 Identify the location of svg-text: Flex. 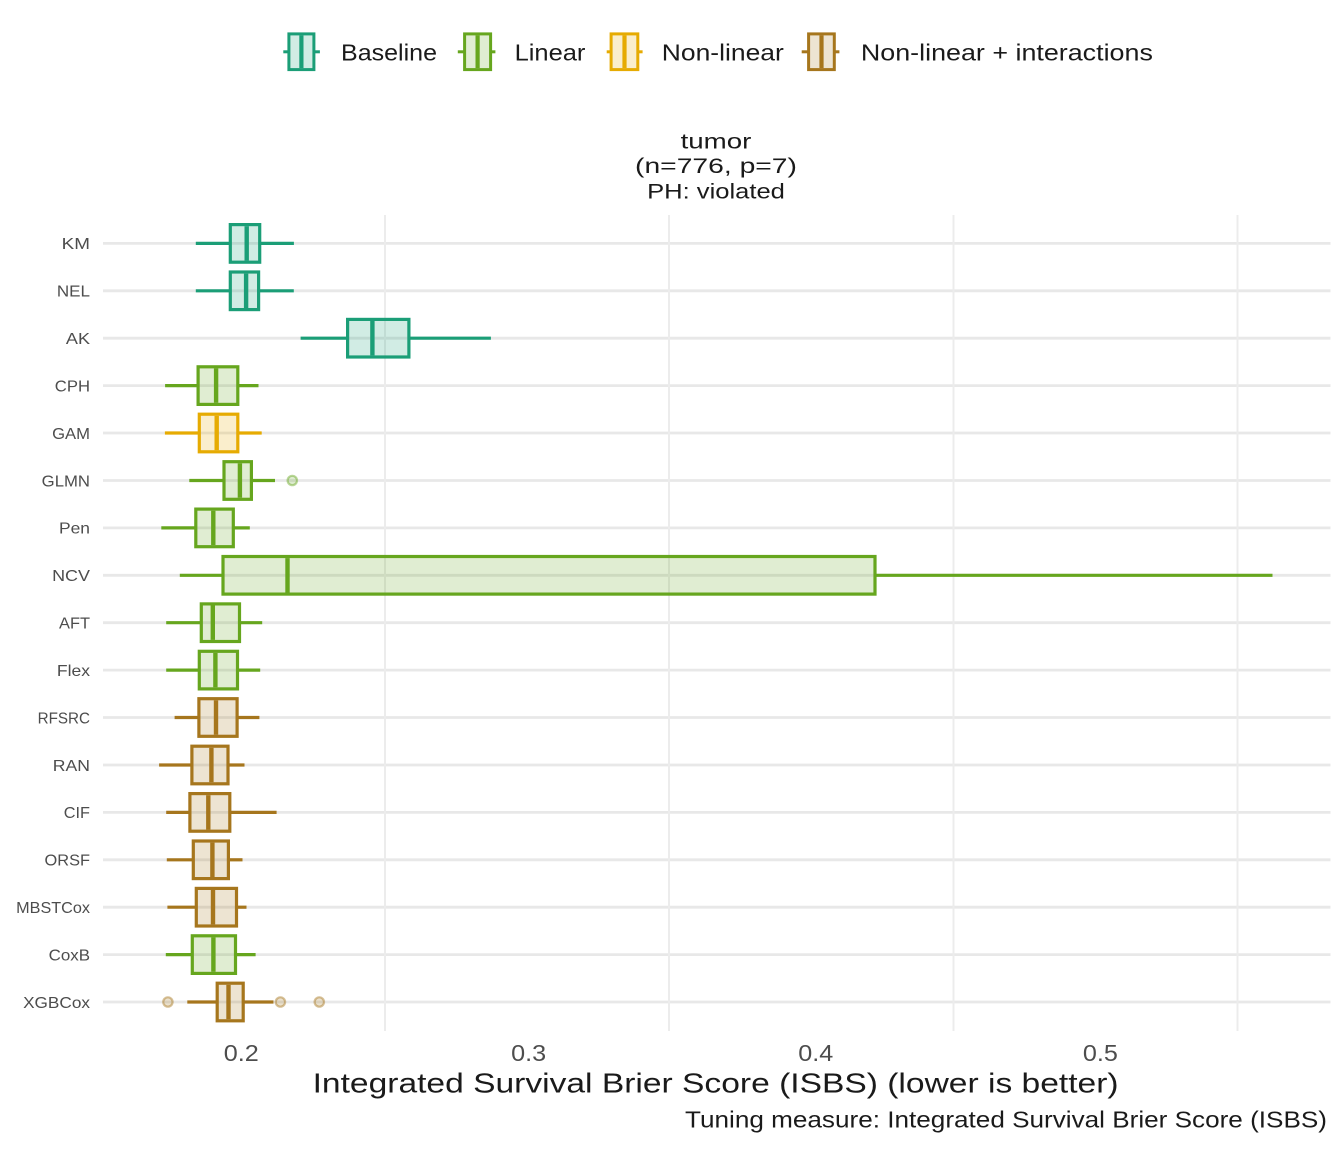
(73, 671).